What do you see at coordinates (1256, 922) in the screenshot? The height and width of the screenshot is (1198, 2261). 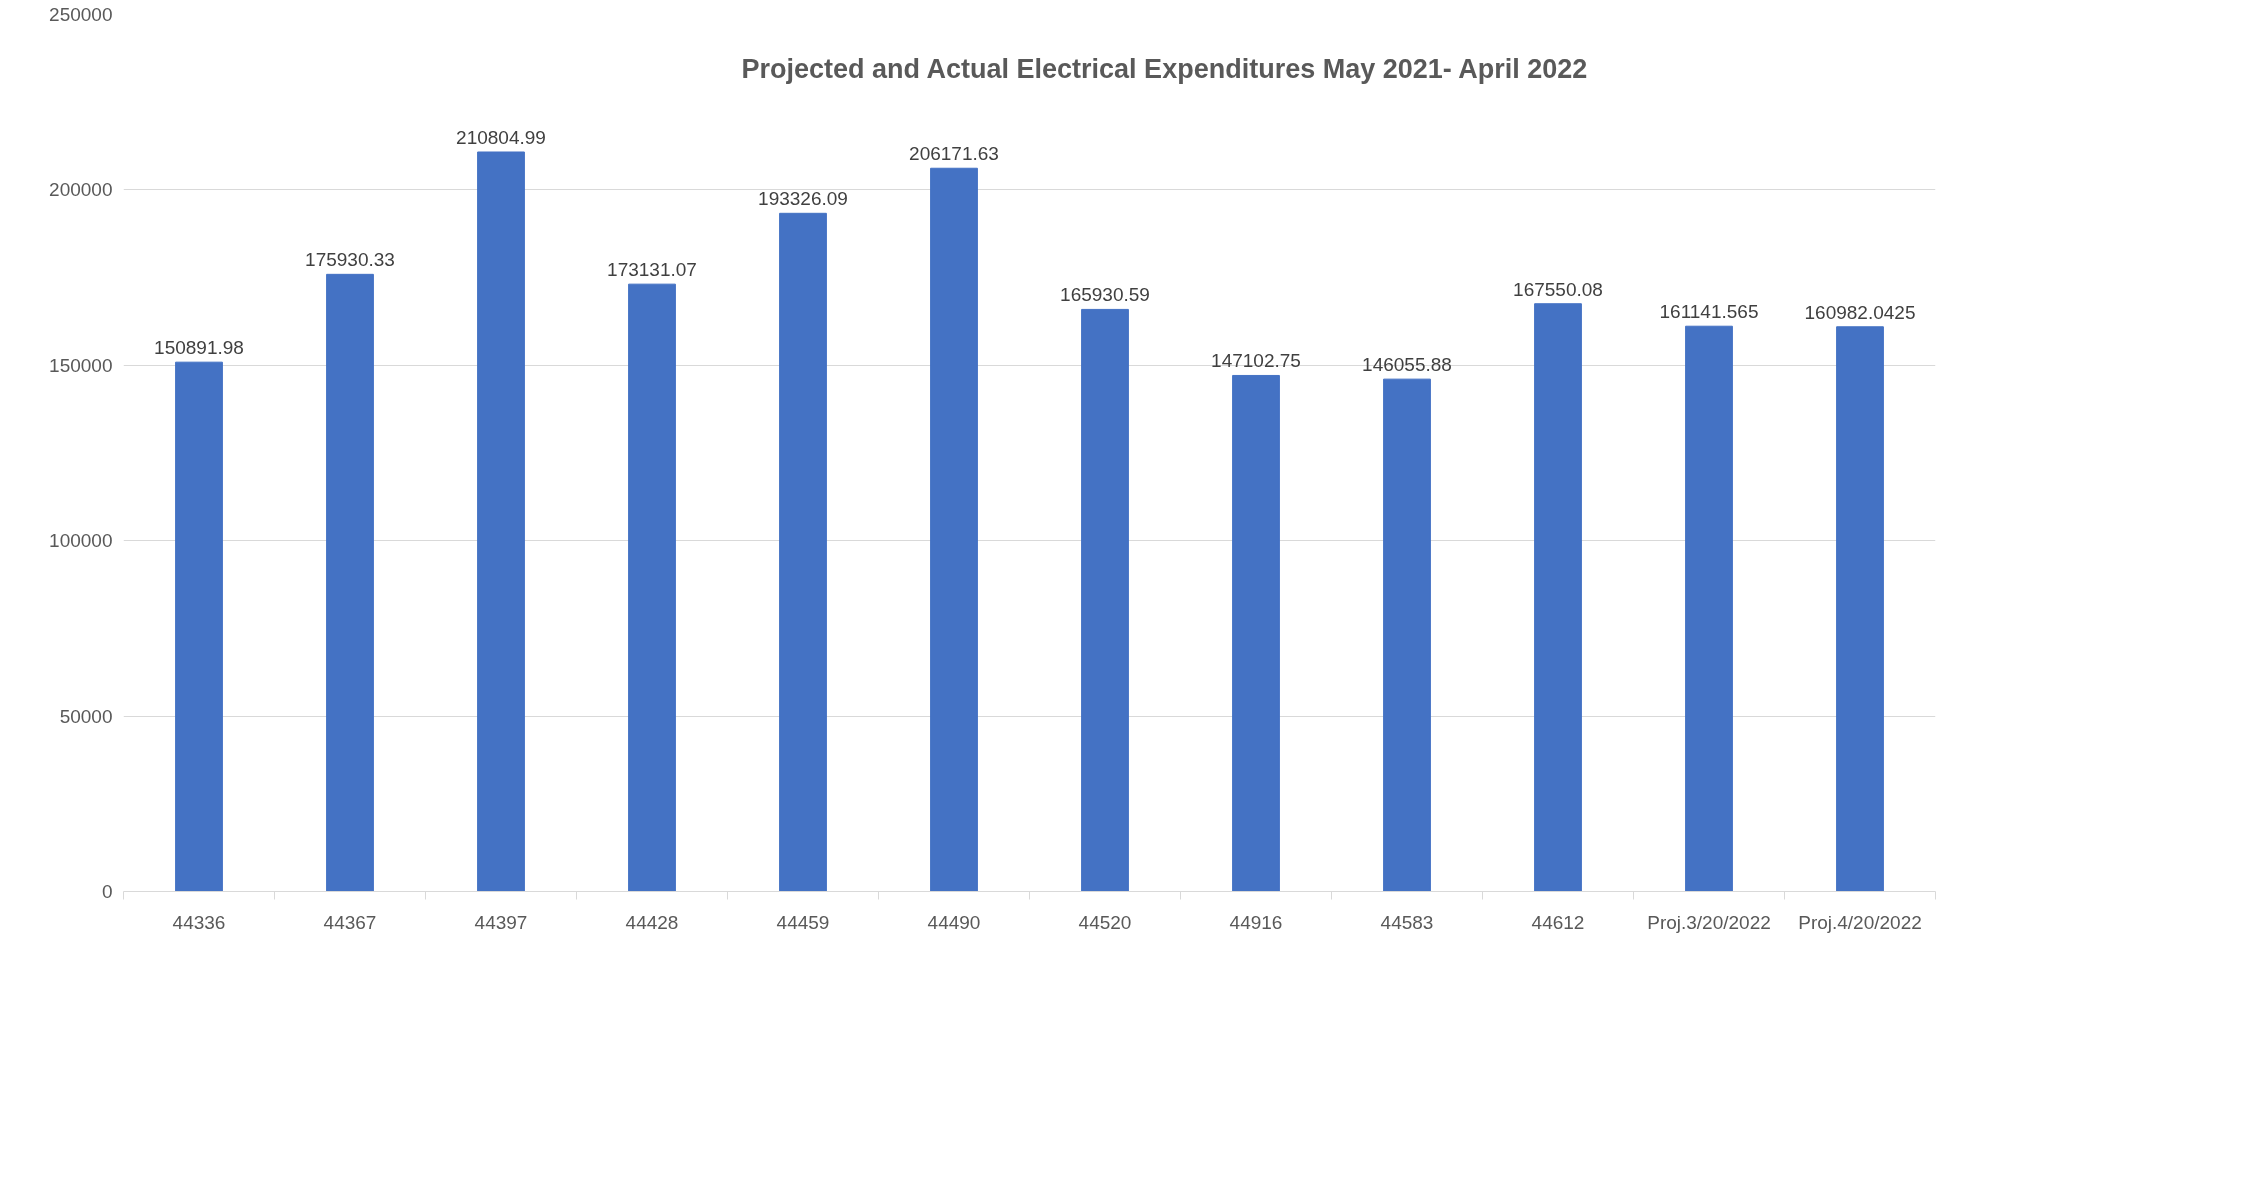 I see `x-tick-label: 44916` at bounding box center [1256, 922].